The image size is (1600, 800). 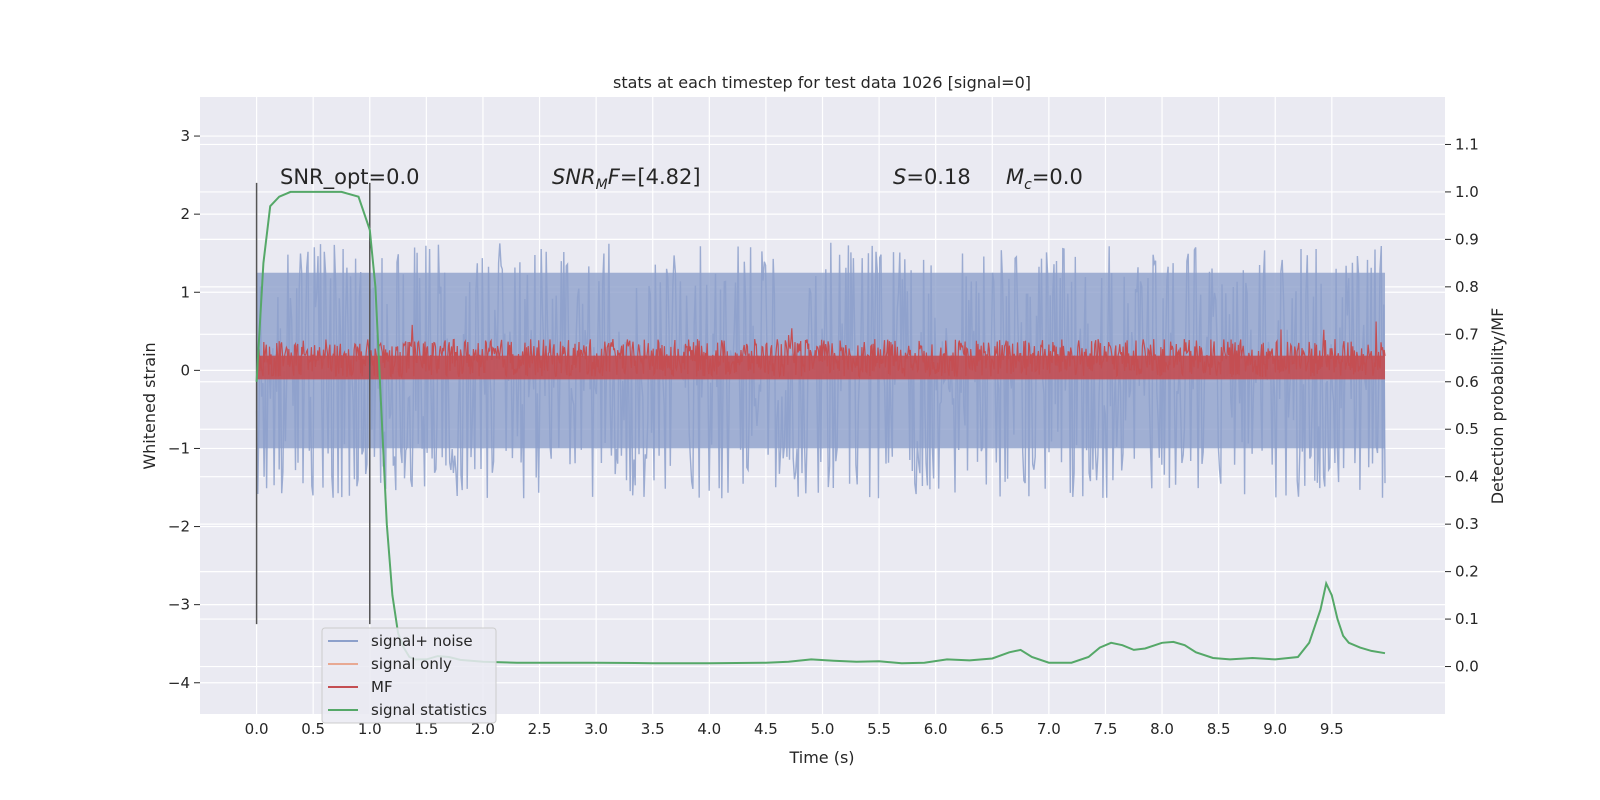 I want to click on y2-tick-label: 0.0, so click(x=1467, y=667).